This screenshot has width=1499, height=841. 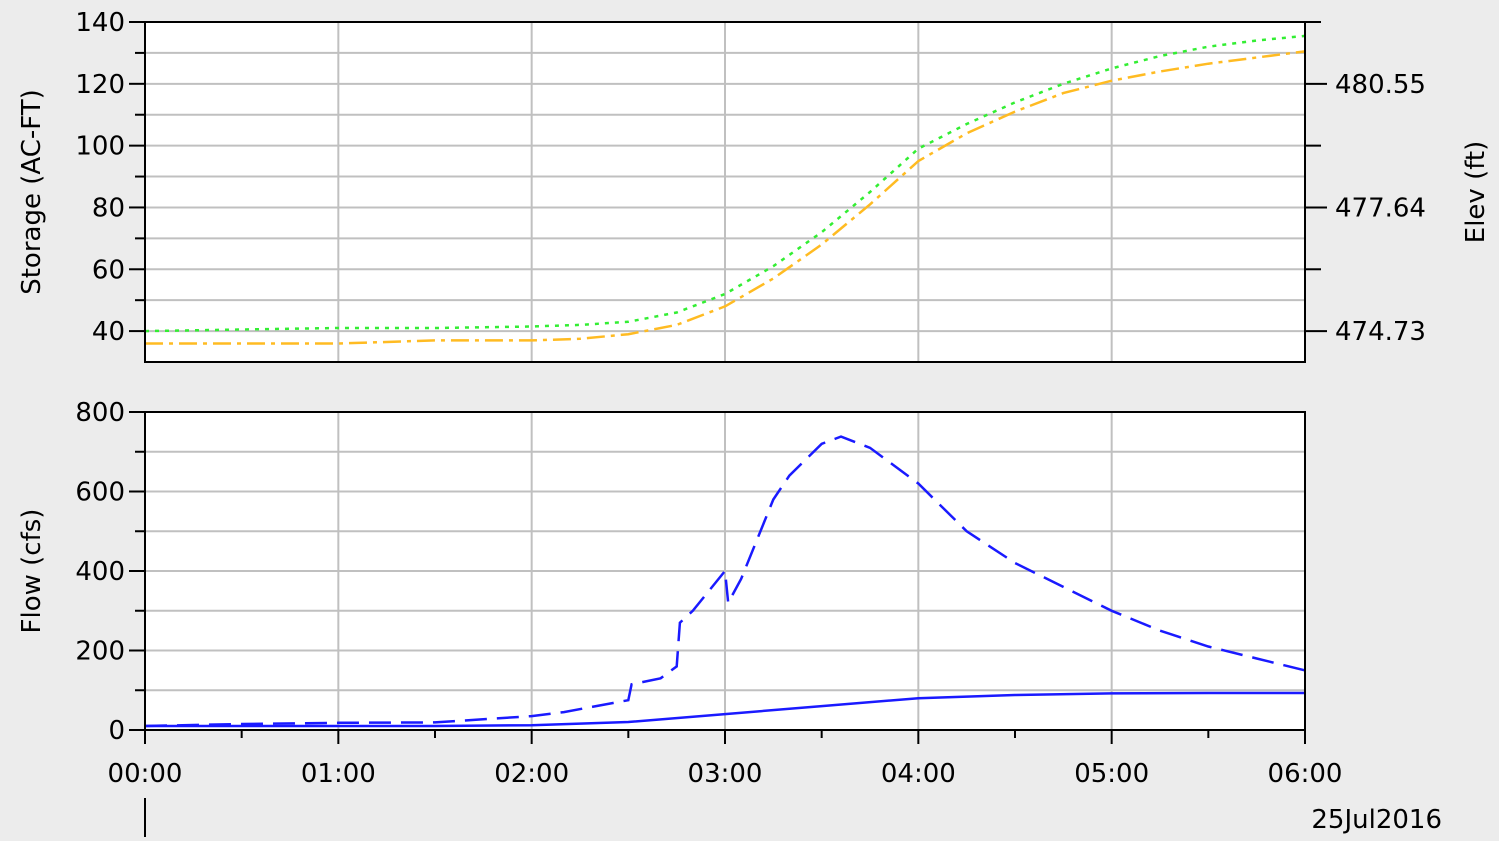 I want to click on y2-tick-label: 480.55, so click(x=1380, y=85).